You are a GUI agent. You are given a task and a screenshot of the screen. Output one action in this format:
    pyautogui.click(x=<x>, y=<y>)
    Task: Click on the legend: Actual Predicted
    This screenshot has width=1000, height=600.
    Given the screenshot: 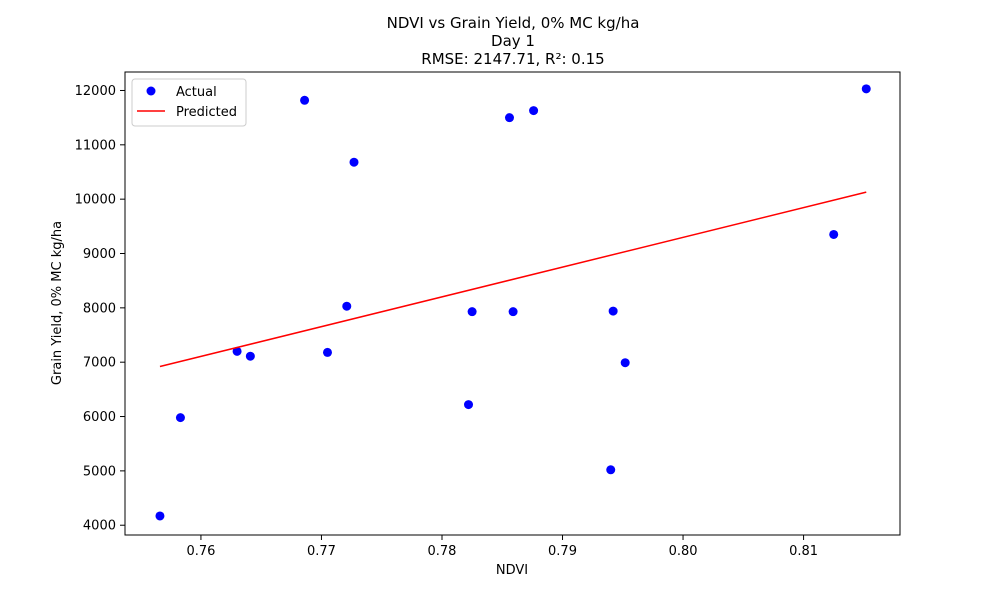 What is the action you would take?
    pyautogui.click(x=189, y=102)
    